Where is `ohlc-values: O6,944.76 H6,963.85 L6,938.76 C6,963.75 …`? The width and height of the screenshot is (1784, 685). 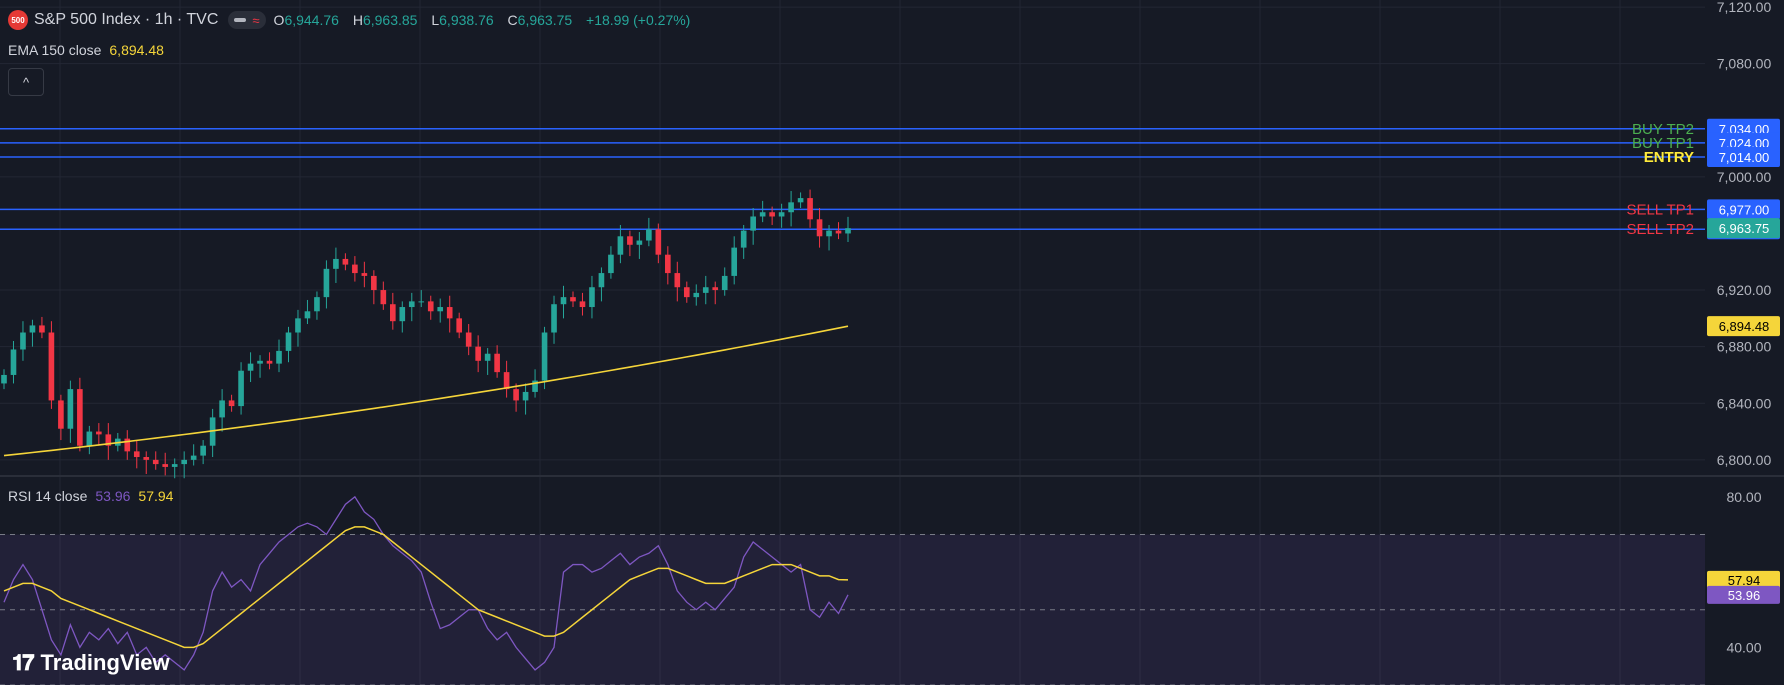 ohlc-values: O6,944.76 H6,963.85 L6,938.76 C6,963.75 … is located at coordinates (487, 20).